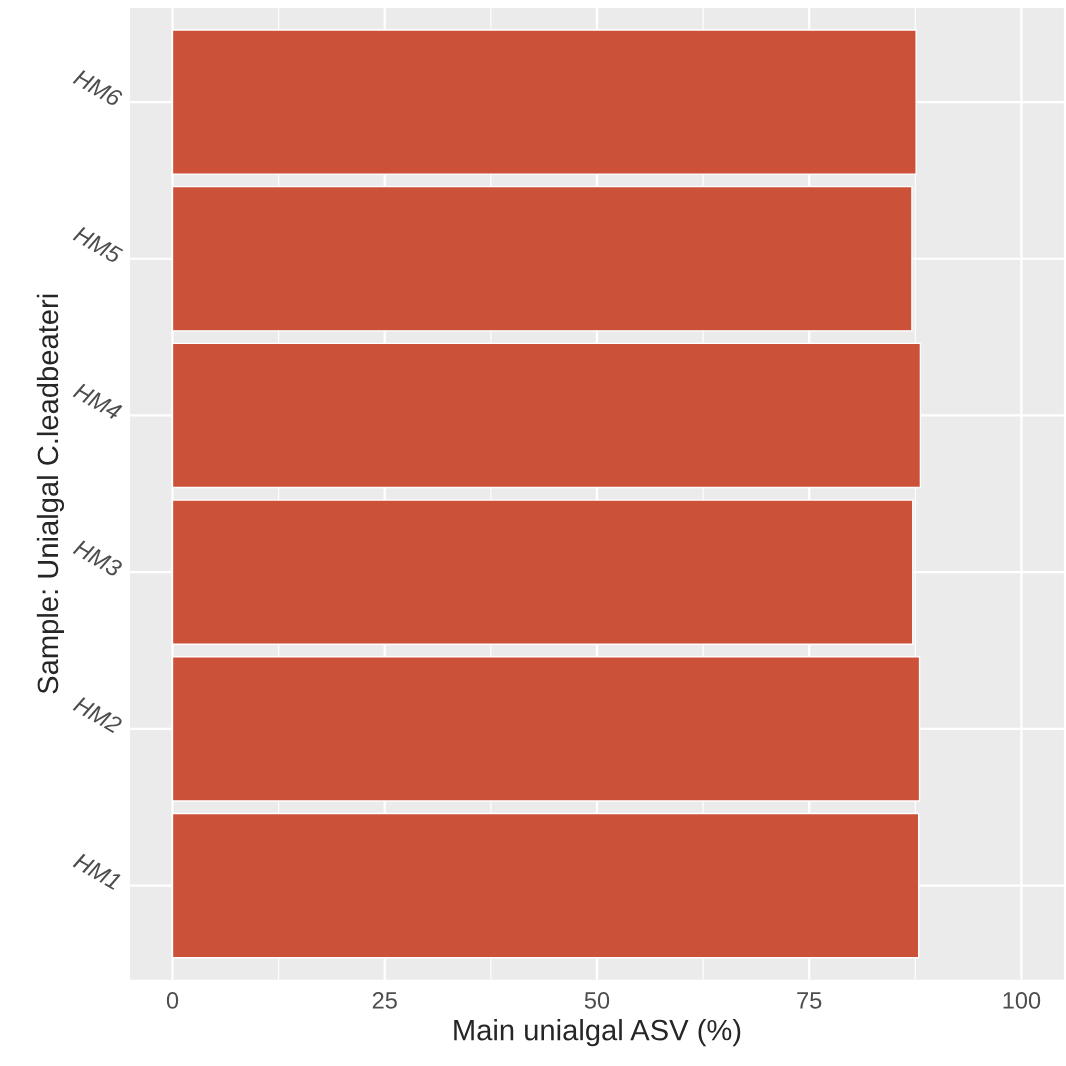  I want to click on x-tick-label: 75, so click(809, 1000).